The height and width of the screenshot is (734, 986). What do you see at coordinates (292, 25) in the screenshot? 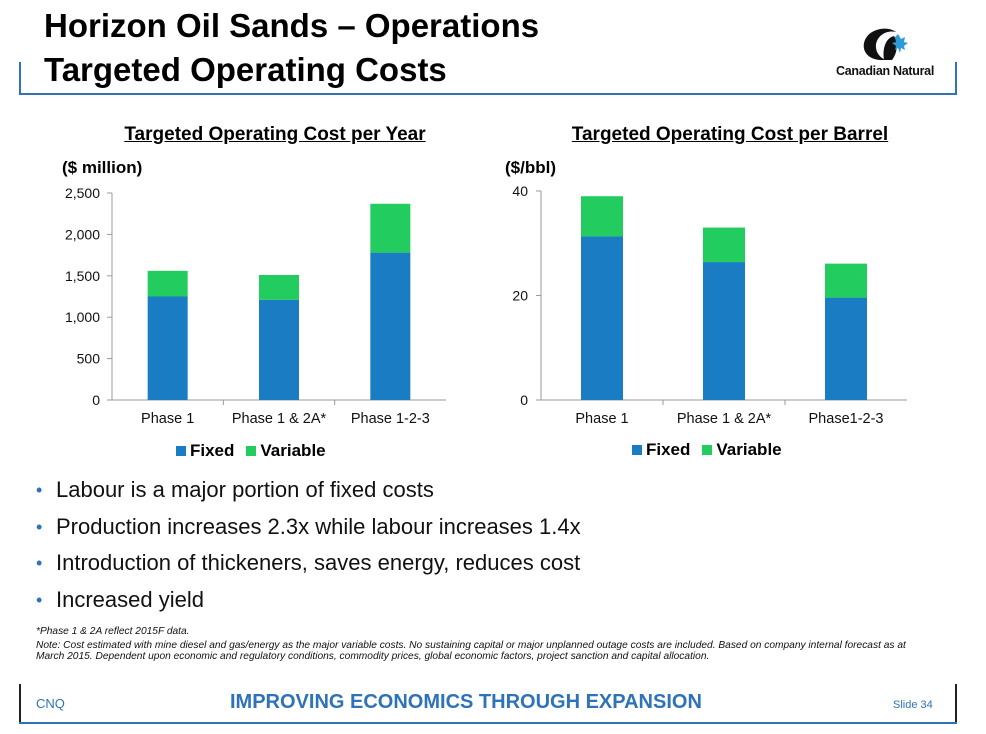
I see `slide-title-line1: Horizon Oil Sands – Operations` at bounding box center [292, 25].